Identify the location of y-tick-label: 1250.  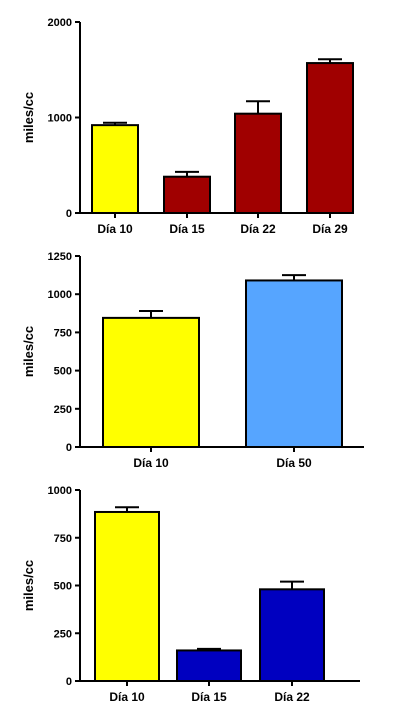
(60, 257).